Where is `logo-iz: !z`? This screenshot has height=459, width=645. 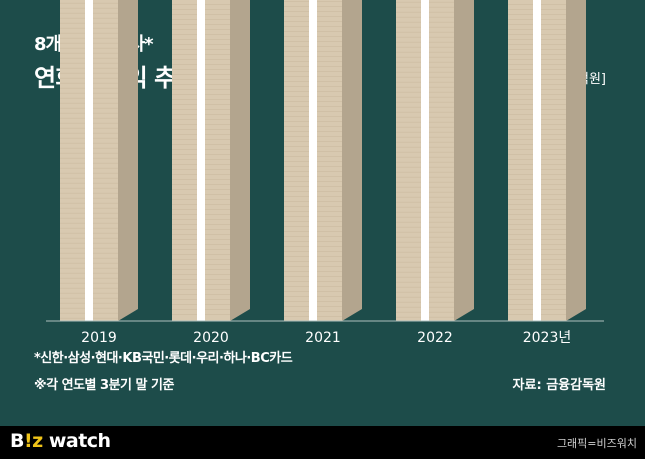 logo-iz: !z is located at coordinates (33, 441).